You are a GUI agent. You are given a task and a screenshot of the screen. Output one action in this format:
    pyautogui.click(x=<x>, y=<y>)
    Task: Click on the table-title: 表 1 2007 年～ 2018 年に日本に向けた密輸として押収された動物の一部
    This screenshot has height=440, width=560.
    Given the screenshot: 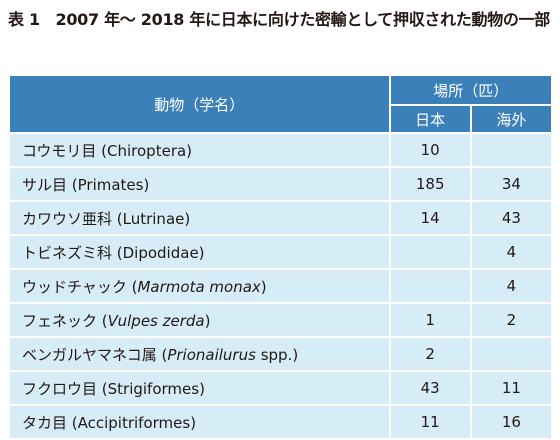 What is the action you would take?
    pyautogui.click(x=279, y=19)
    